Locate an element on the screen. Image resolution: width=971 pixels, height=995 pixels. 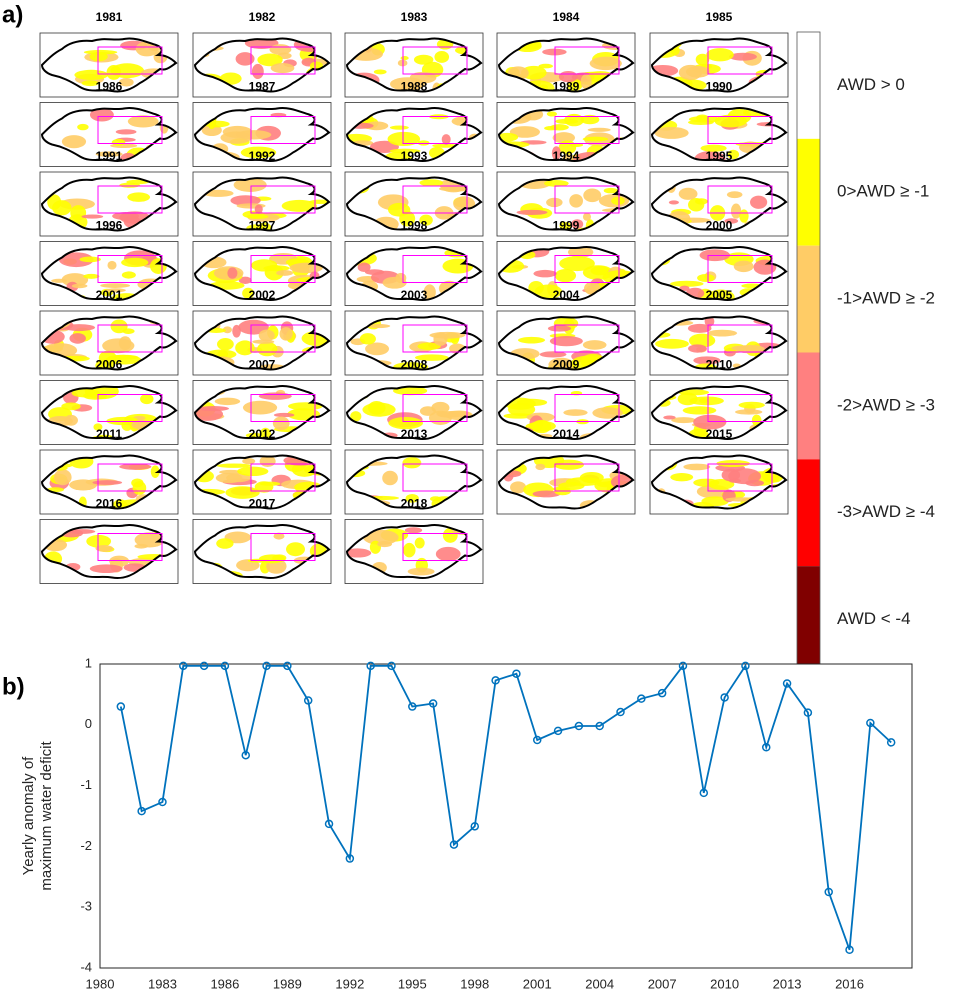
map-title: 2015 is located at coordinates (719, 434).